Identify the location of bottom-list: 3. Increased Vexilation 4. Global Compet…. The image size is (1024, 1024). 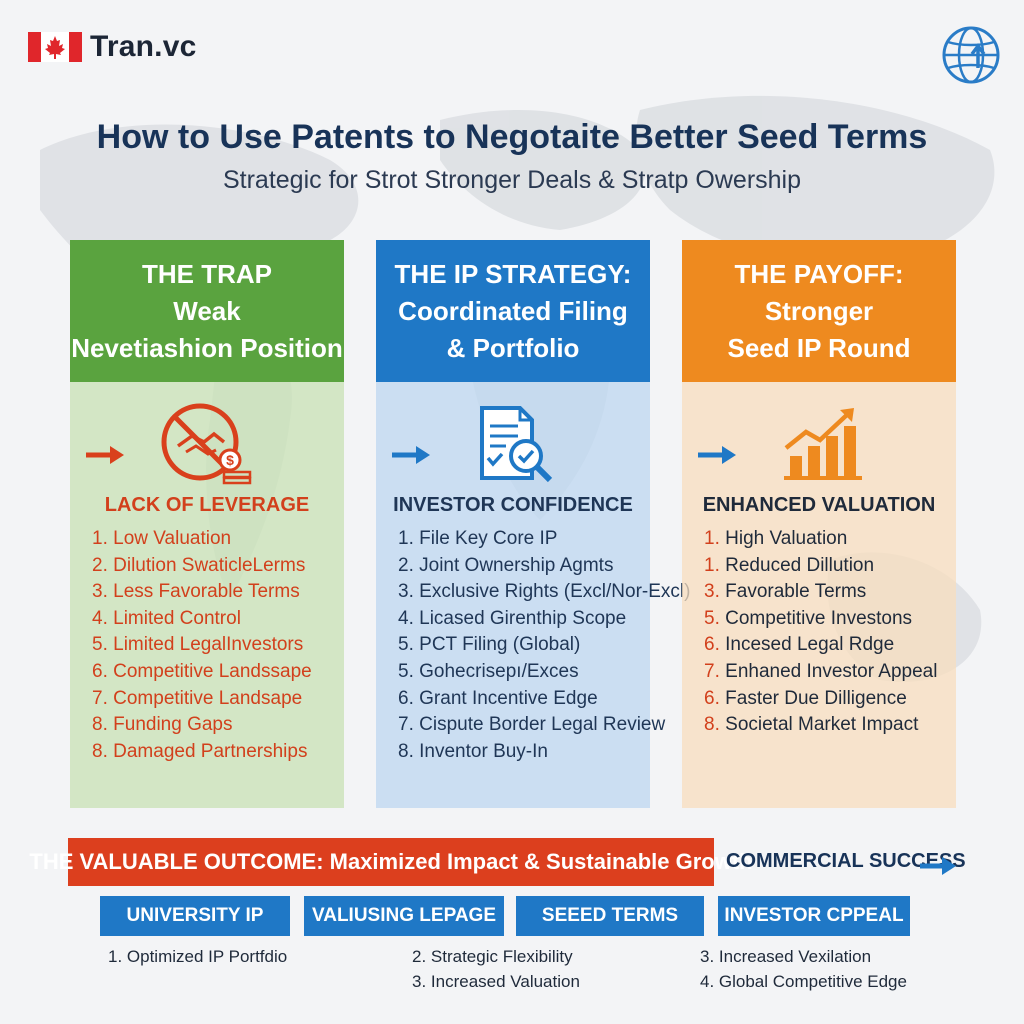
(803, 969).